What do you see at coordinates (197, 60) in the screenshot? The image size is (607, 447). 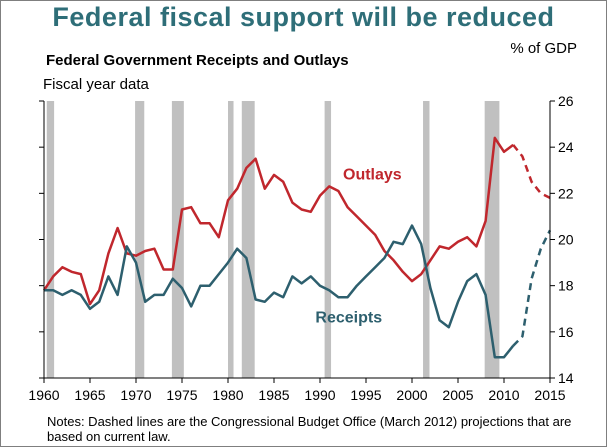 I see `chart-title: Federal Government Receipts and Outlays` at bounding box center [197, 60].